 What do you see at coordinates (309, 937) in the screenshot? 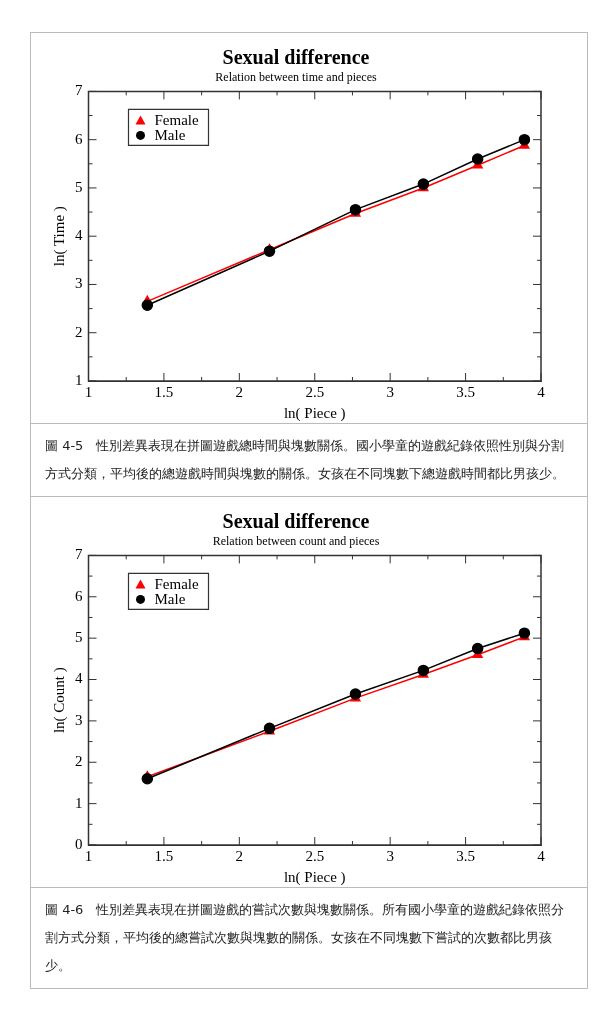
I see `caption: 圖 4-6 性別差異表現在拼圖遊戲的嘗試次數與塊數關係。所有國小學童的遊戲紀錄依照分割方式分類，平均後的總嘗試次數與塊數的關係。女孩在不同塊數下嘗試的次數都比男孩少。` at bounding box center [309, 937].